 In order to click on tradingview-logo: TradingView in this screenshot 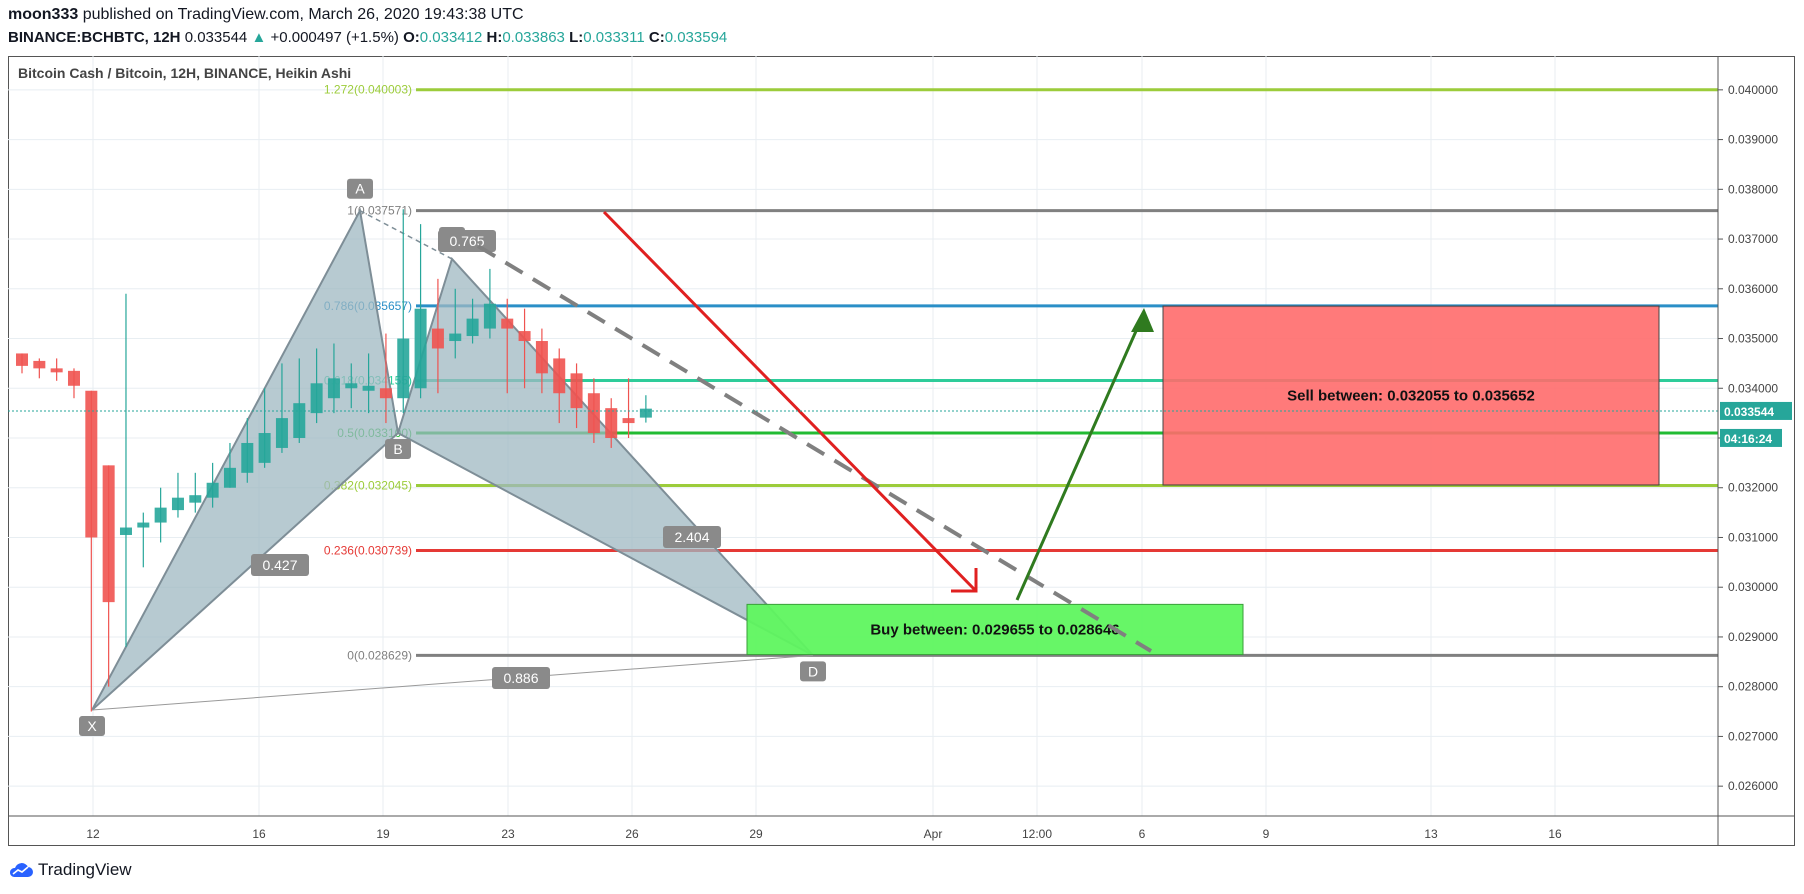, I will do `click(70, 870)`.